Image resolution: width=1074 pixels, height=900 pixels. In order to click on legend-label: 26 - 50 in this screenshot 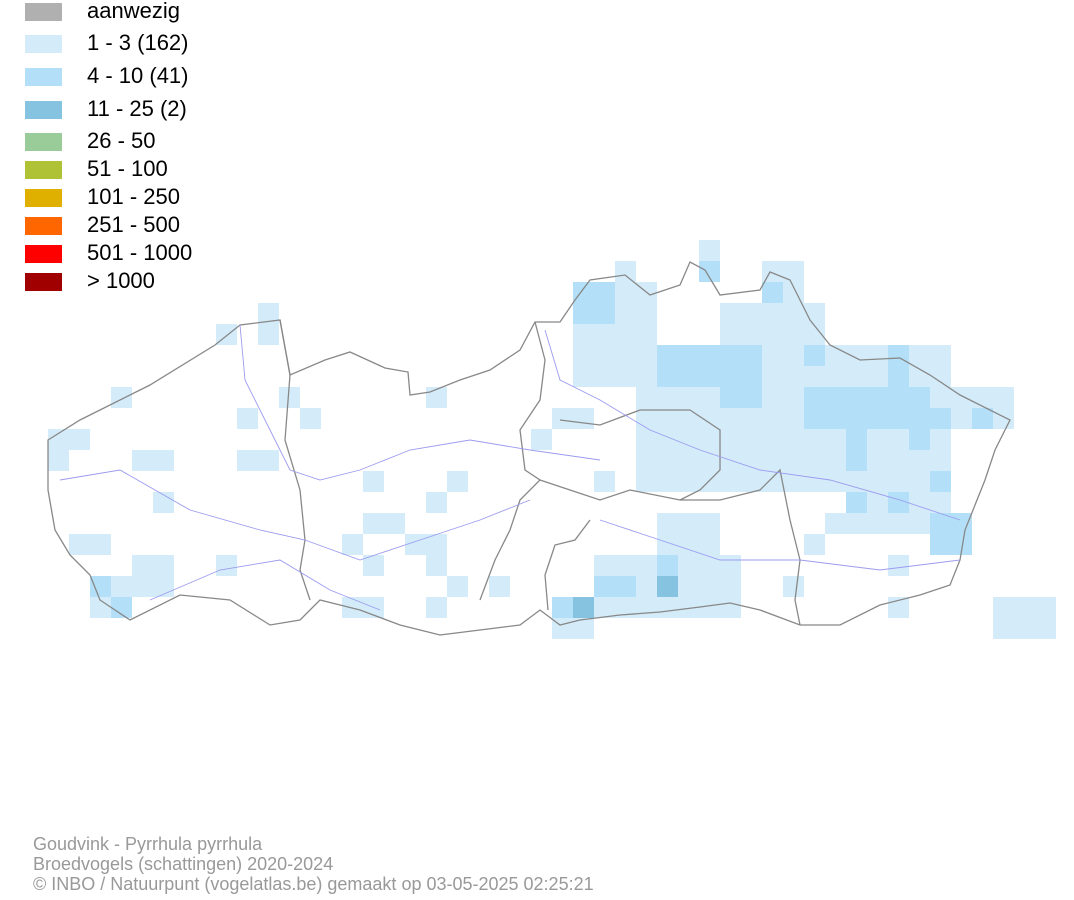, I will do `click(121, 140)`.